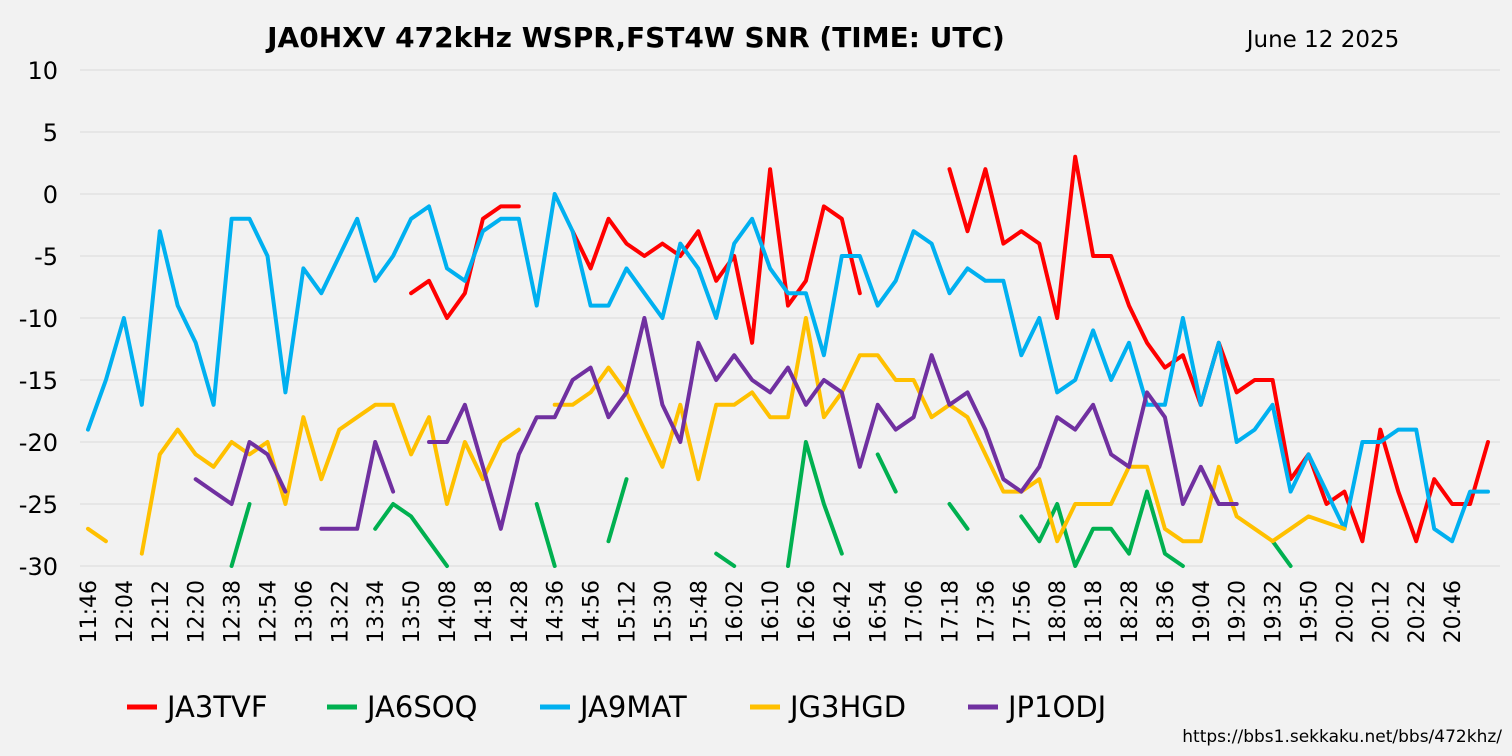 The height and width of the screenshot is (756, 1512). Describe the element at coordinates (735, 611) in the screenshot. I see `x-tick-label: 16:02` at that location.